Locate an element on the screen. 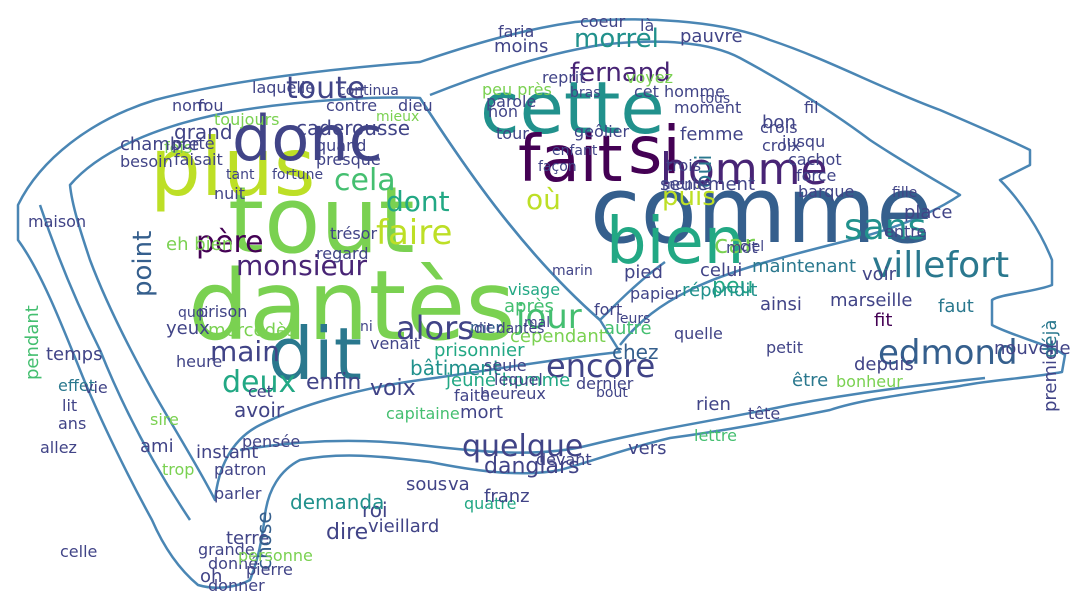 The image size is (1080, 609). cloud-word: terre is located at coordinates (248, 538).